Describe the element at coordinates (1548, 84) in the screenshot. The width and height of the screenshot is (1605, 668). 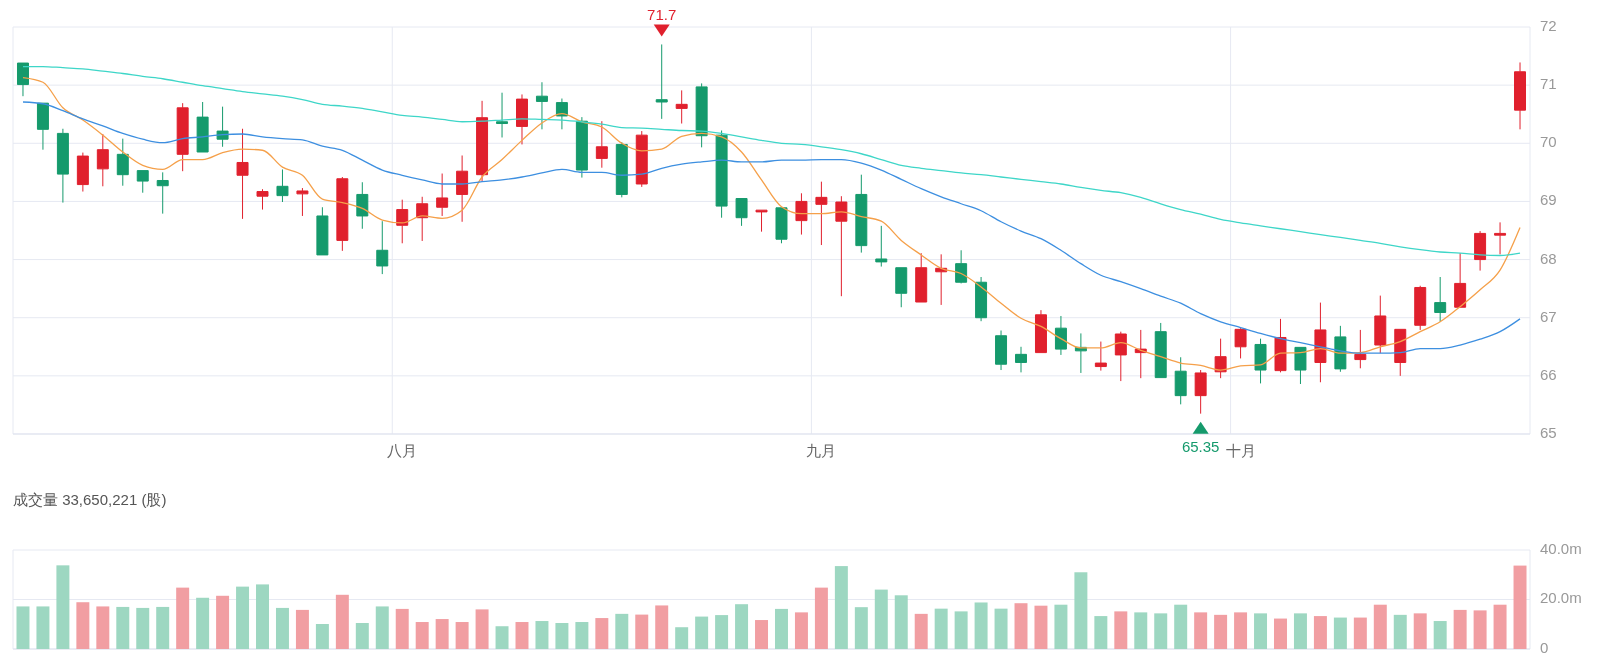
I see `y-tick-label: 71` at that location.